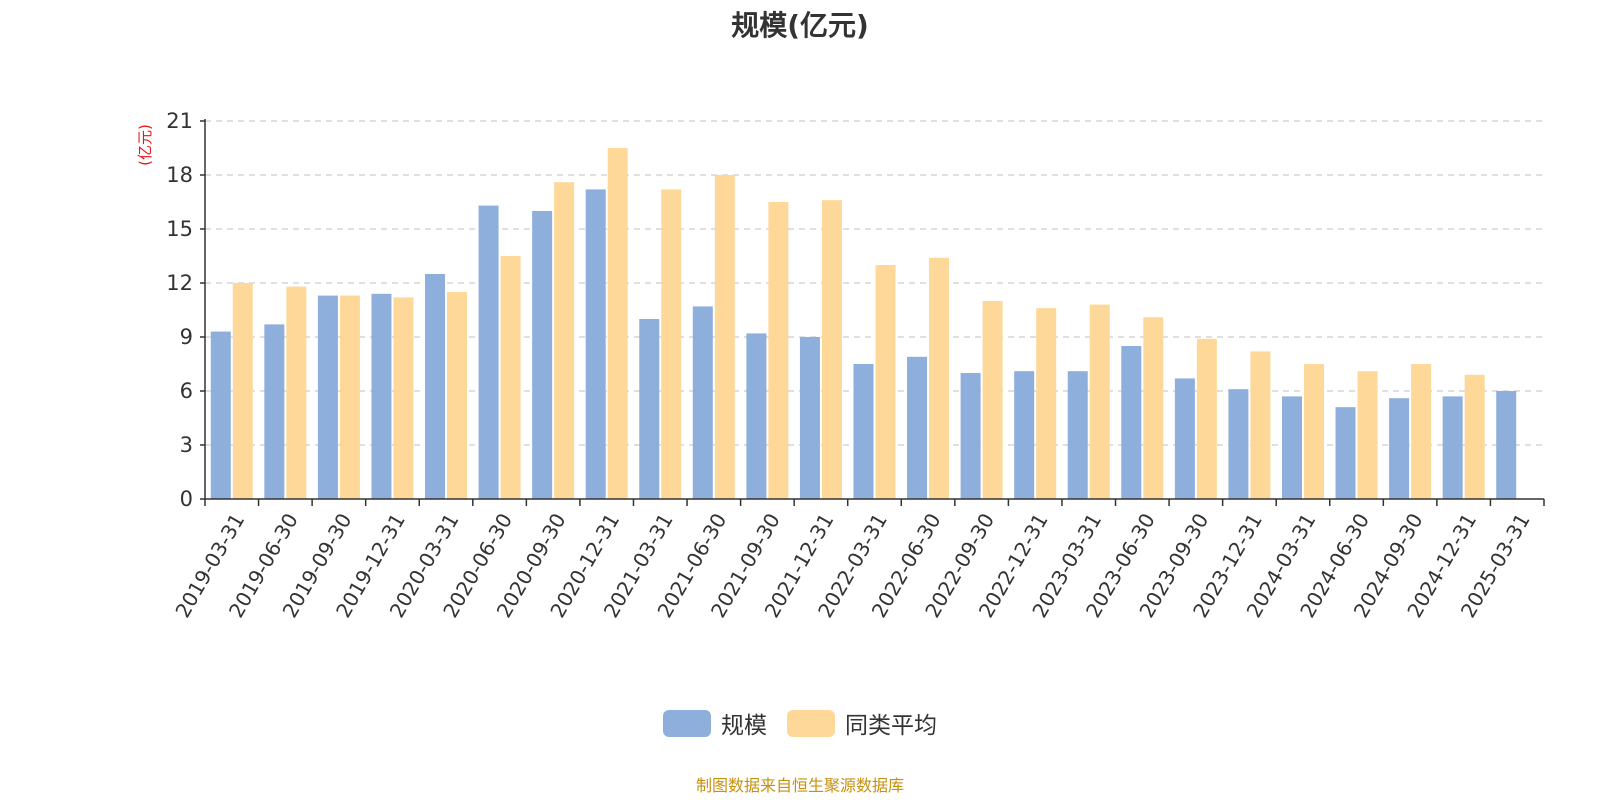 Image resolution: width=1600 pixels, height=800 pixels. Describe the element at coordinates (186, 337) in the screenshot. I see `y-tick-label: 9` at that location.